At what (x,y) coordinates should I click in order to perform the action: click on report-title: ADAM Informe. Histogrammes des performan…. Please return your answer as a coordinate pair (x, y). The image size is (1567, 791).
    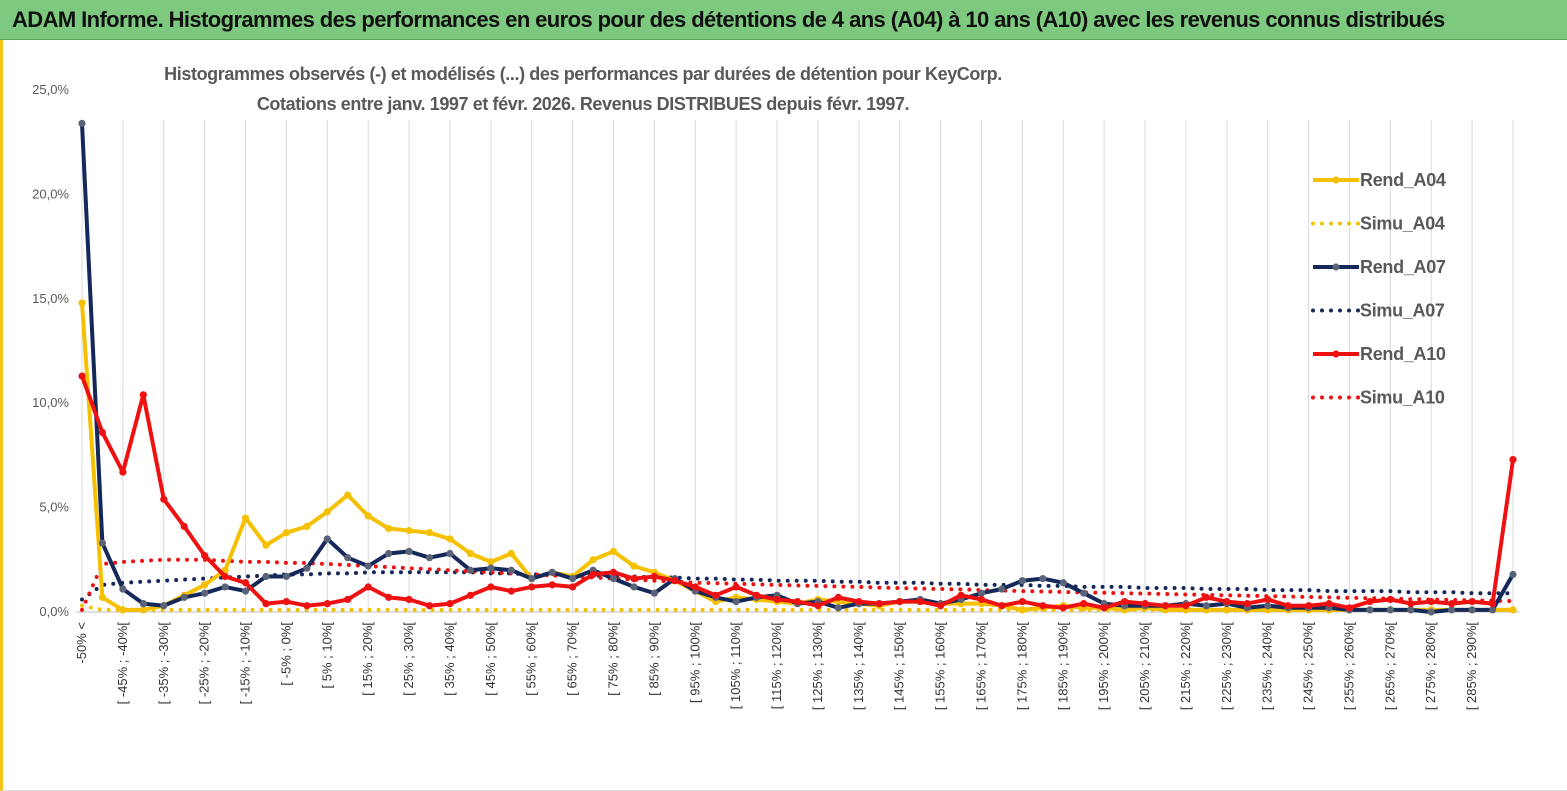
    Looking at the image, I should click on (728, 19).